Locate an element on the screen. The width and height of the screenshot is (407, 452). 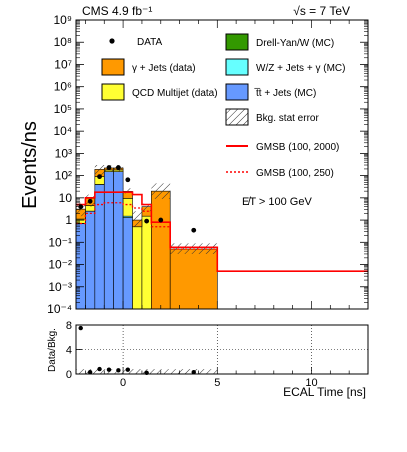
ratio-y-tick-label-0: 0 is located at coordinates (69, 375).